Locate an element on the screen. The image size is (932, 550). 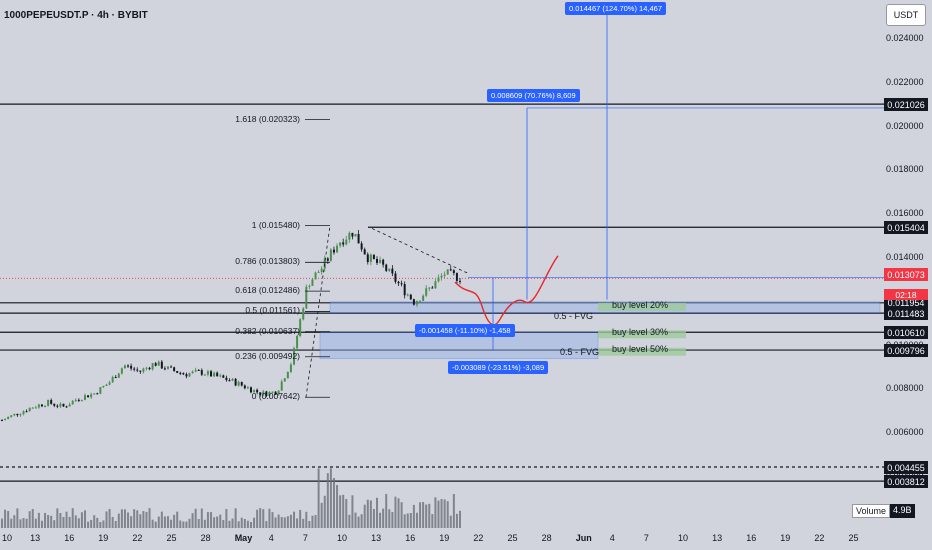
price-tick-label: 0.014000 is located at coordinates (905, 257).